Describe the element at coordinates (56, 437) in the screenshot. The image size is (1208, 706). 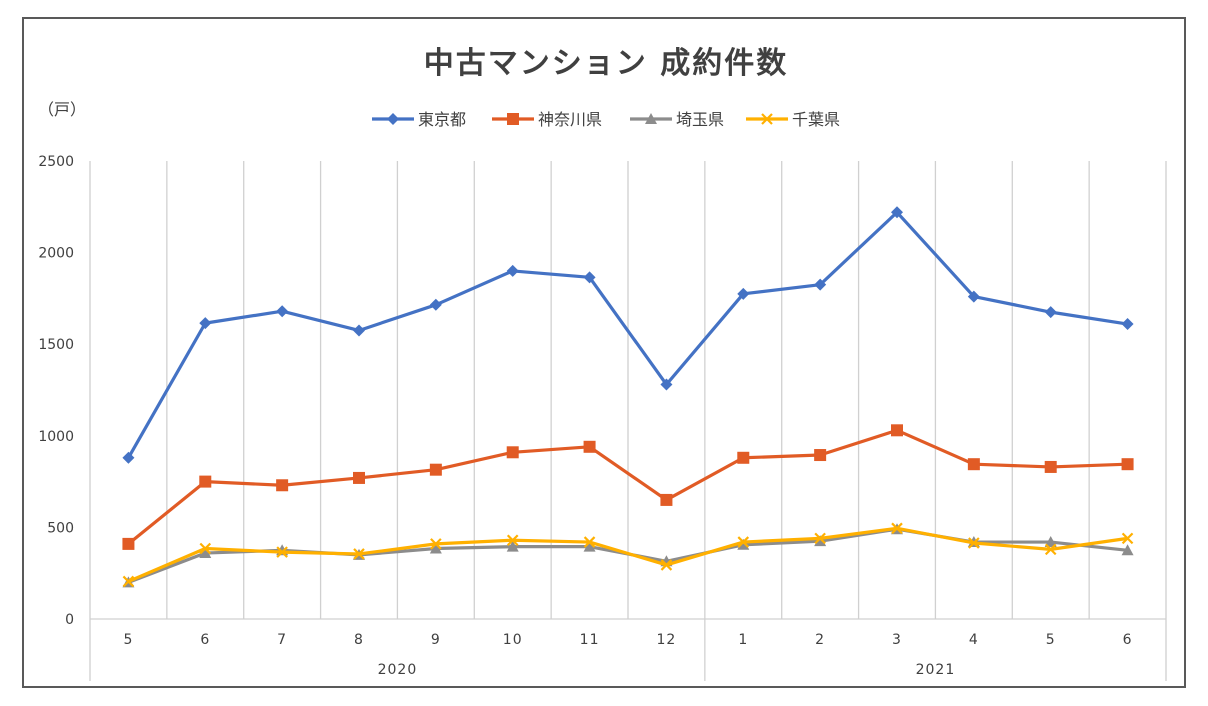
I see `y-tick-label: 1000` at that location.